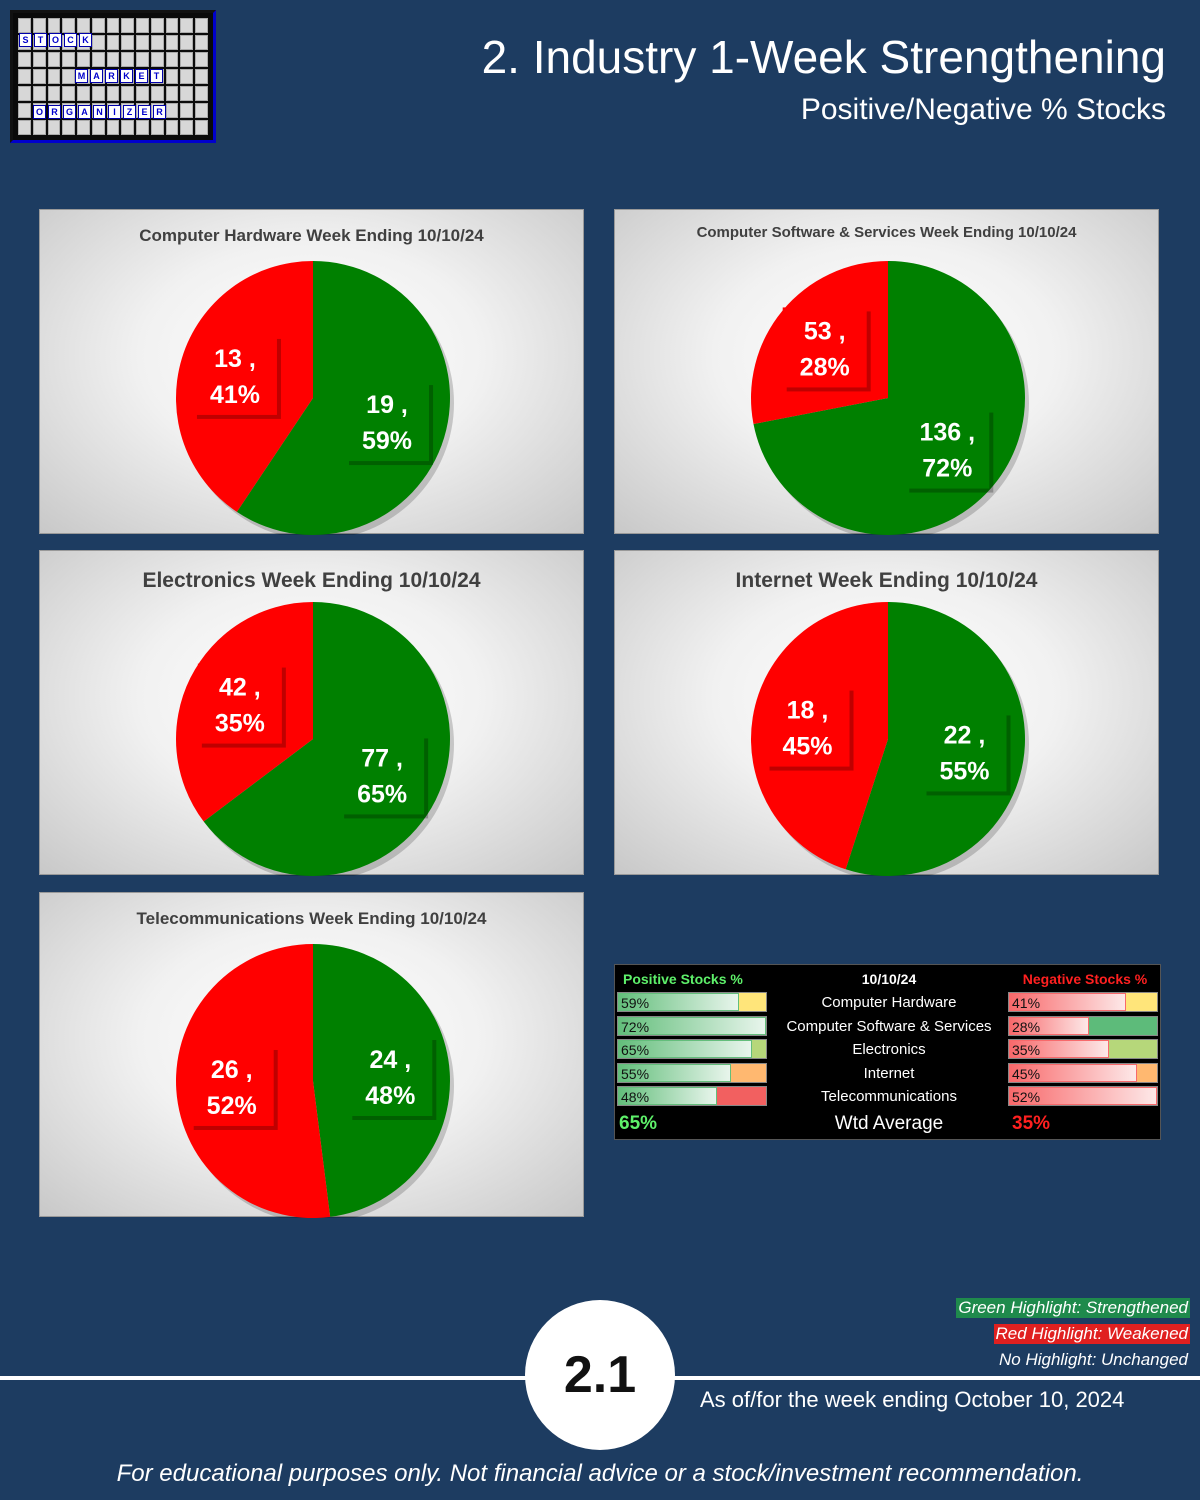 The width and height of the screenshot is (1200, 1500). I want to click on negative-cell: 45%, so click(1083, 1072).